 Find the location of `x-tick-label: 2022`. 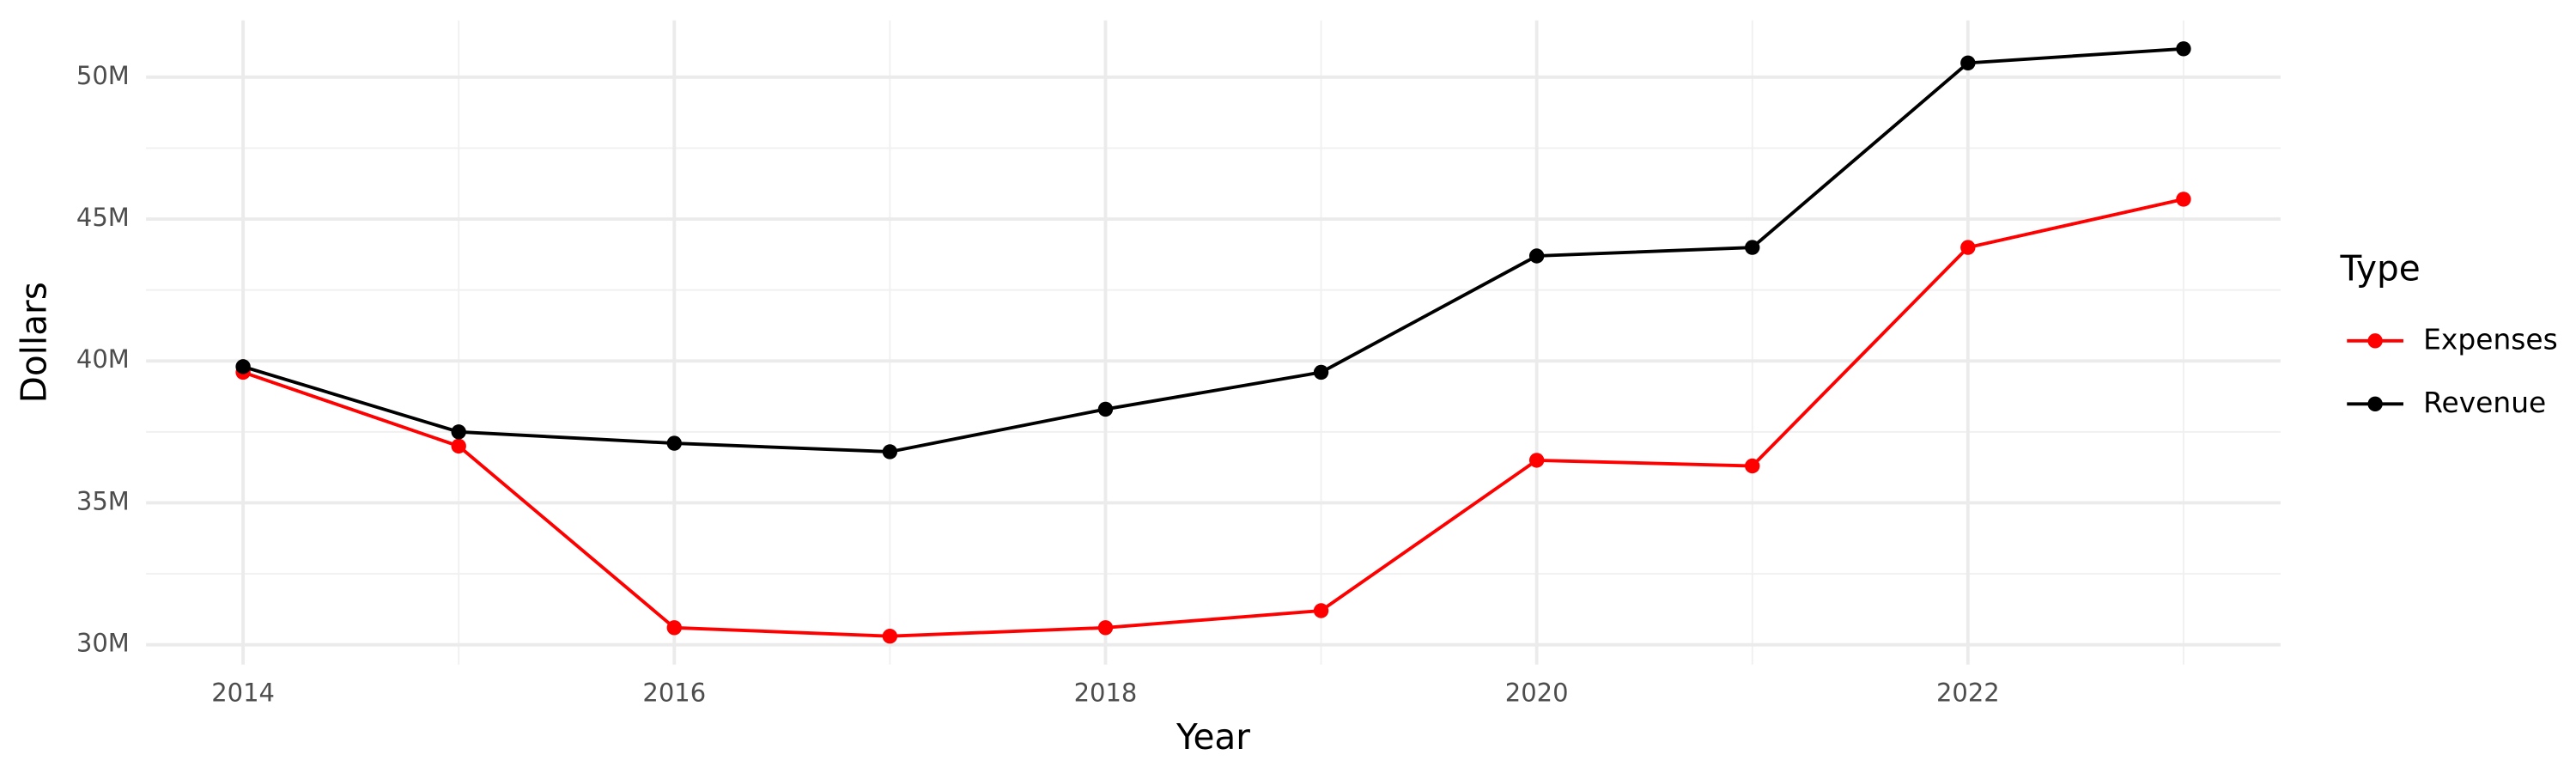

x-tick-label: 2022 is located at coordinates (1968, 693).